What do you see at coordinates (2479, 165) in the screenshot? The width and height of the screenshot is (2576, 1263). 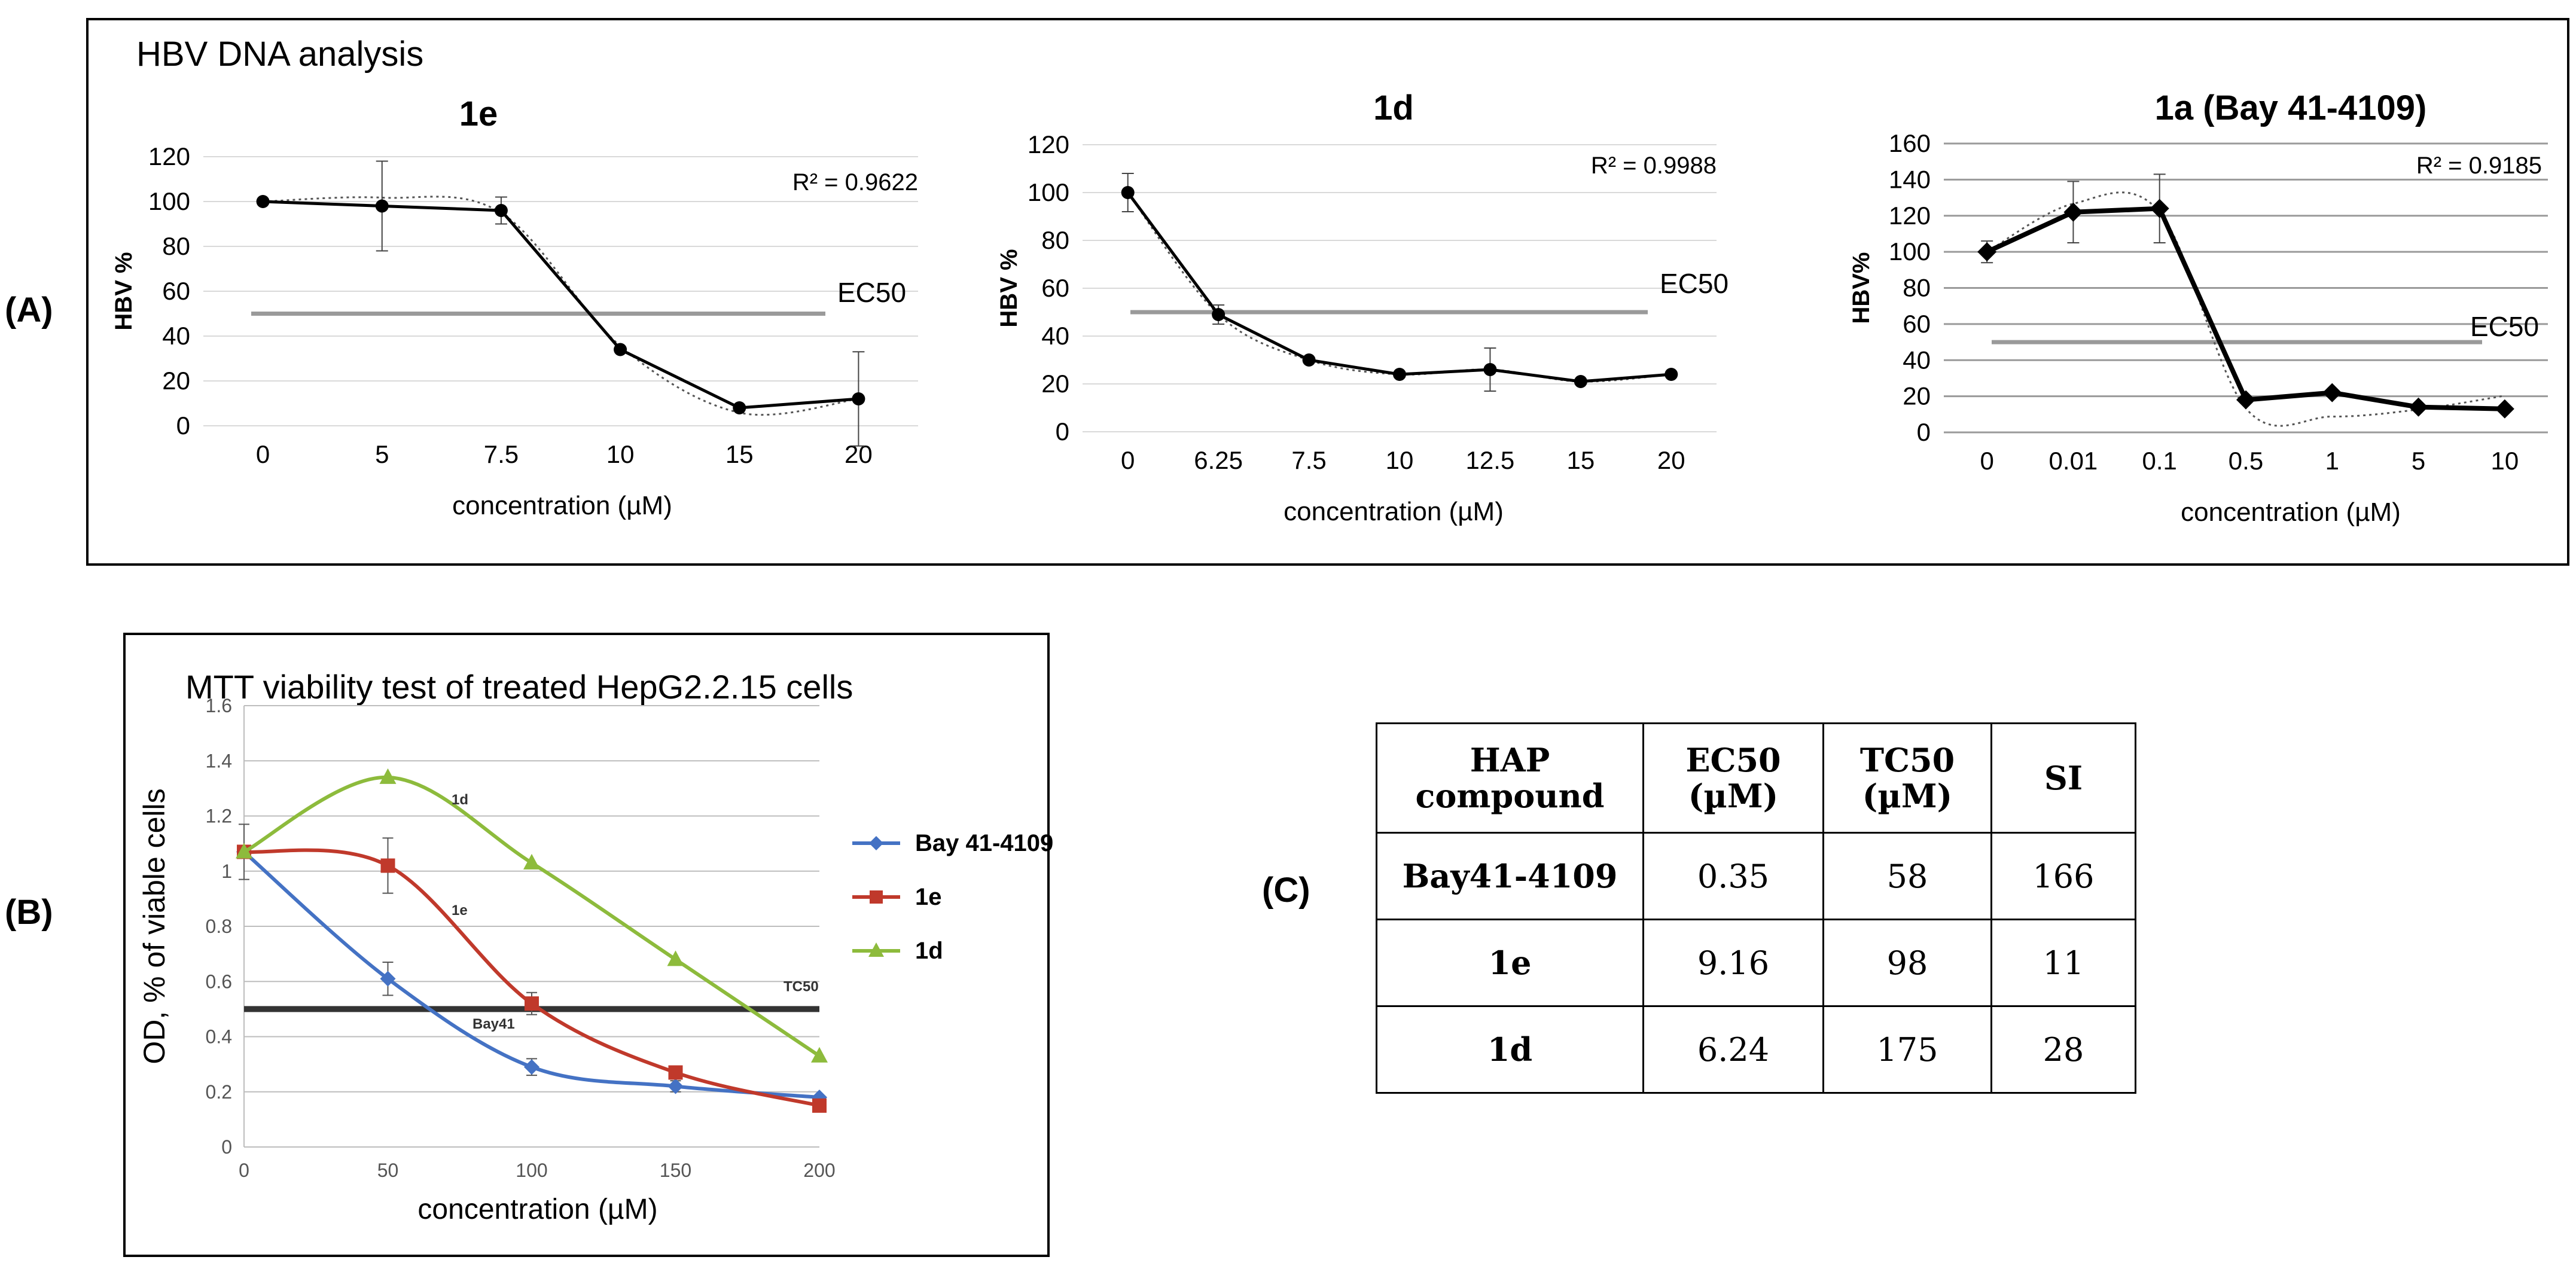 I see `r-squared-label: R² = 0.9185` at bounding box center [2479, 165].